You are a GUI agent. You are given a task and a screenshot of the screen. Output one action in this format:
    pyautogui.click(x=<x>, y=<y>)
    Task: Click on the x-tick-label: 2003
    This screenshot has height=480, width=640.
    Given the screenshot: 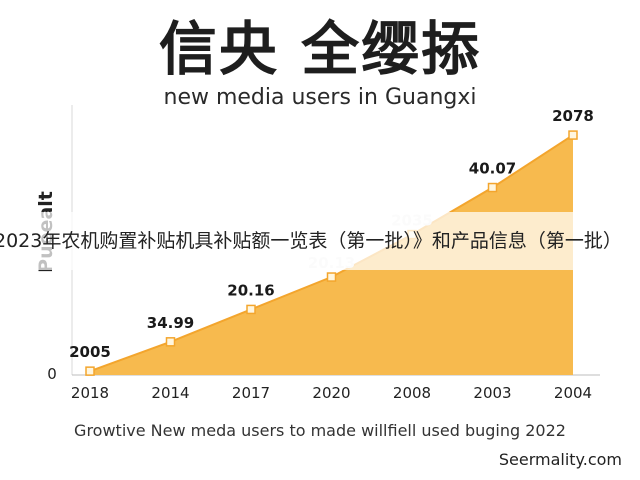 What is the action you would take?
    pyautogui.click(x=492, y=393)
    